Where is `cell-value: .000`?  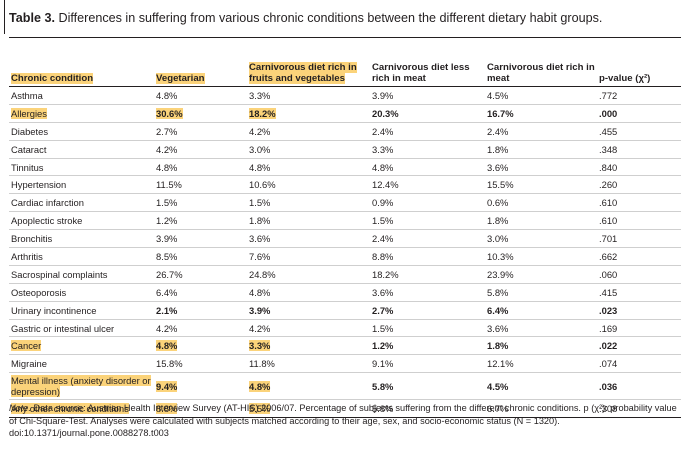 cell-value: .000 is located at coordinates (608, 113).